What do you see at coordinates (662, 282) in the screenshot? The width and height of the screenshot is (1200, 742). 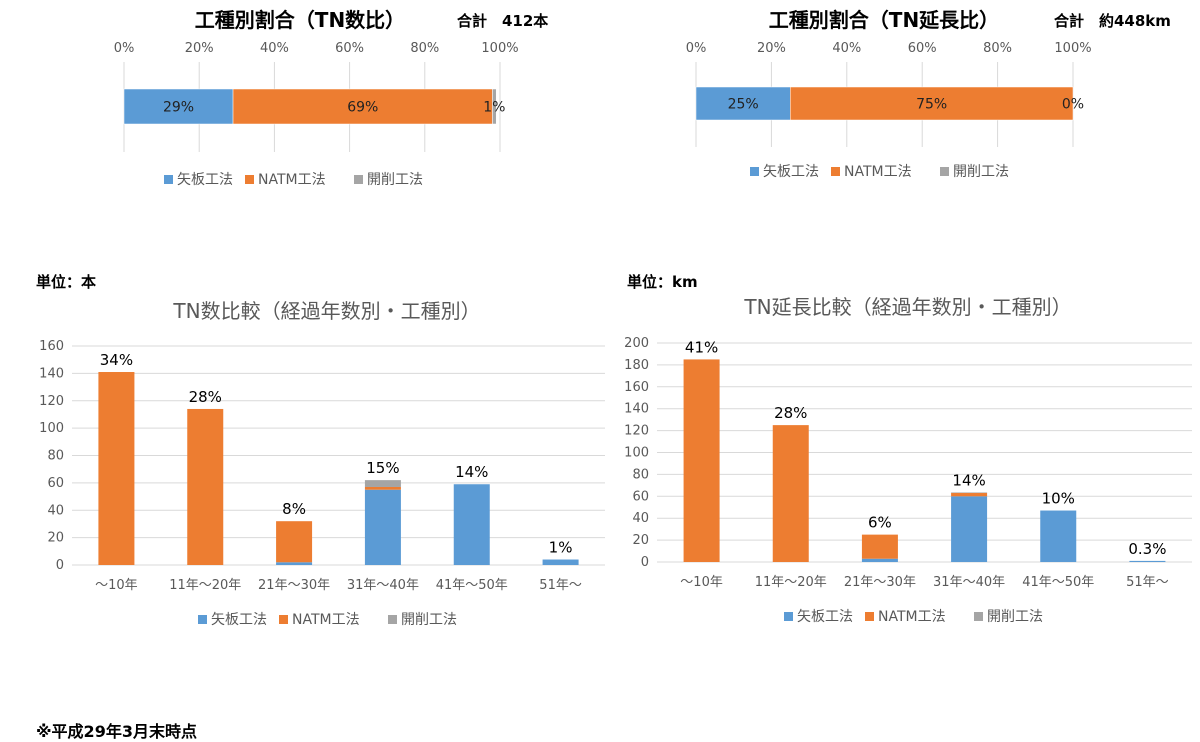 I see `unit-label: 単位：km` at bounding box center [662, 282].